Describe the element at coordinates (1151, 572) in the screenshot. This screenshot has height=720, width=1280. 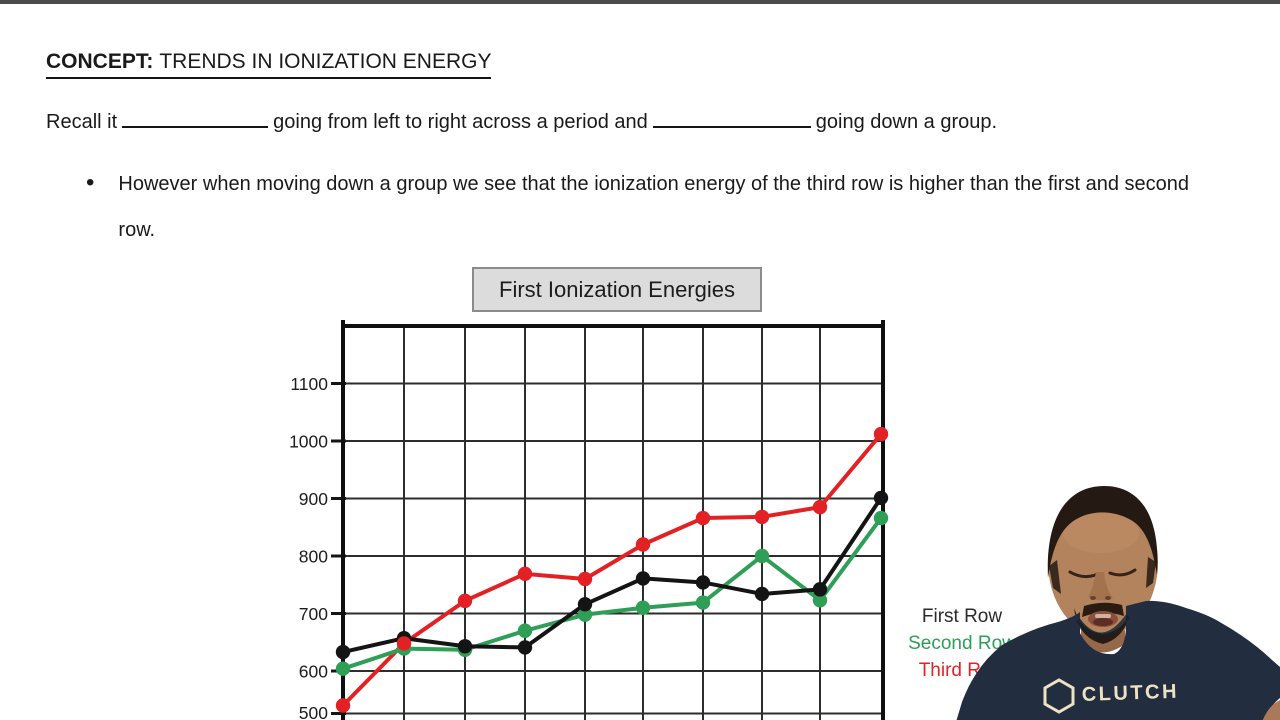
I see `instructor-sideburn-right` at that location.